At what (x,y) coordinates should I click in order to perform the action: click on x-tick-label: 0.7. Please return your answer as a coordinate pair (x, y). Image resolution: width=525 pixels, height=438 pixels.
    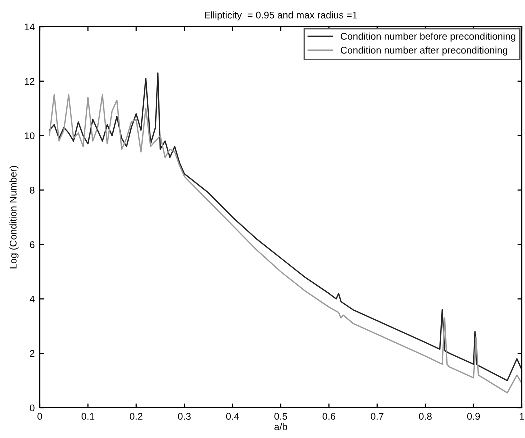
    Looking at the image, I should click on (377, 416).